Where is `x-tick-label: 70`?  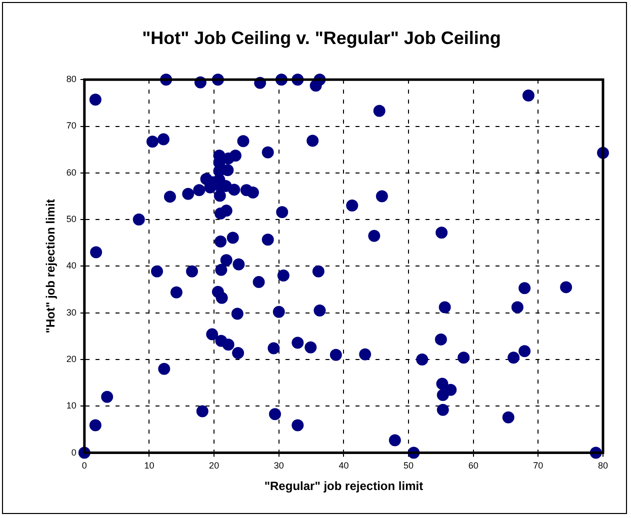 x-tick-label: 70 is located at coordinates (538, 465).